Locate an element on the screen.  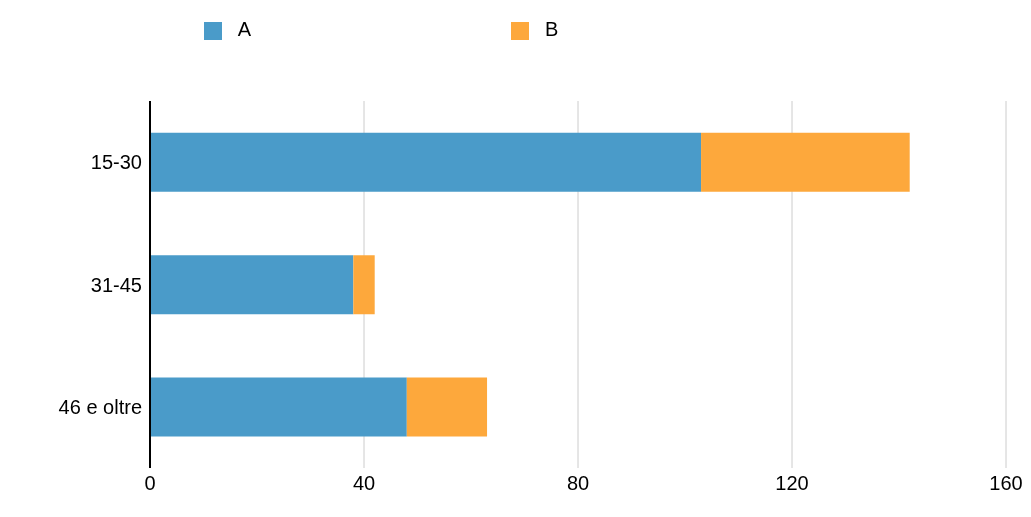
y-tick-label: 46 e oltre is located at coordinates (100, 406).